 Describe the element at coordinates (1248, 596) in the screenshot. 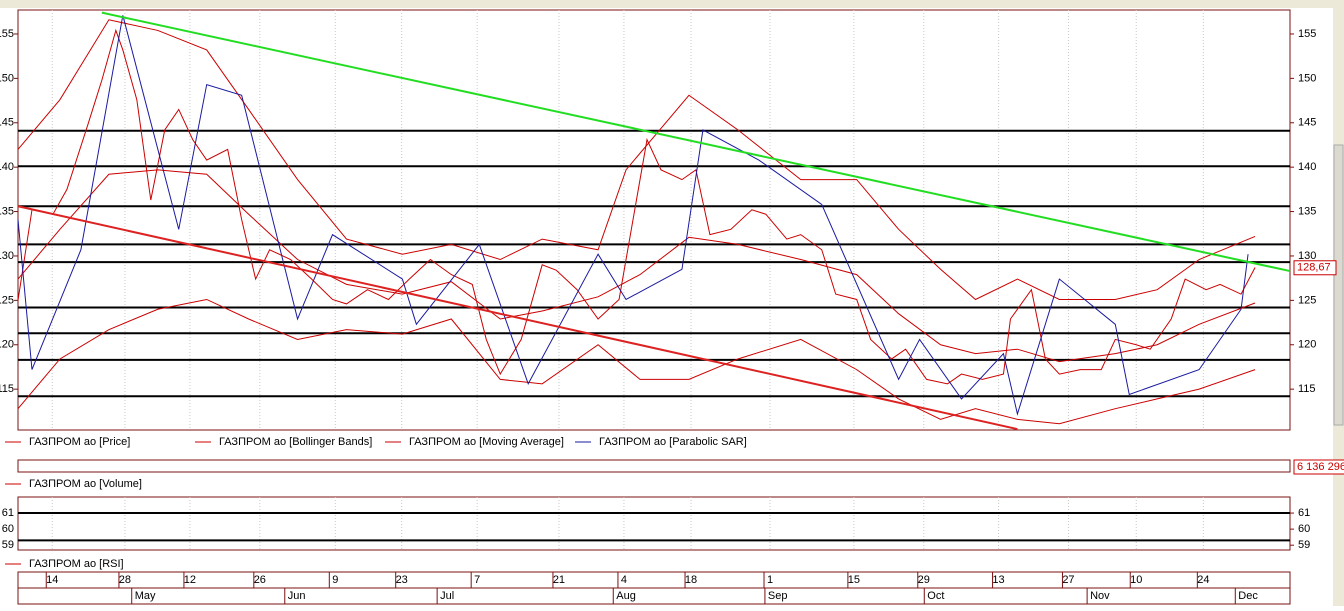

I see `month-label: Dec` at that location.